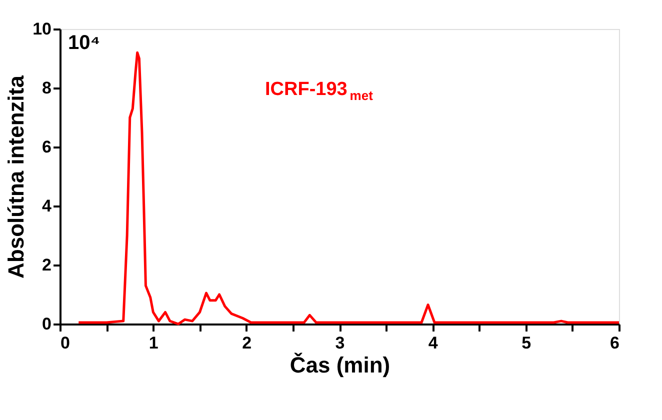 The width and height of the screenshot is (662, 420). What do you see at coordinates (433, 343) in the screenshot?
I see `x-tick-label: 4` at bounding box center [433, 343].